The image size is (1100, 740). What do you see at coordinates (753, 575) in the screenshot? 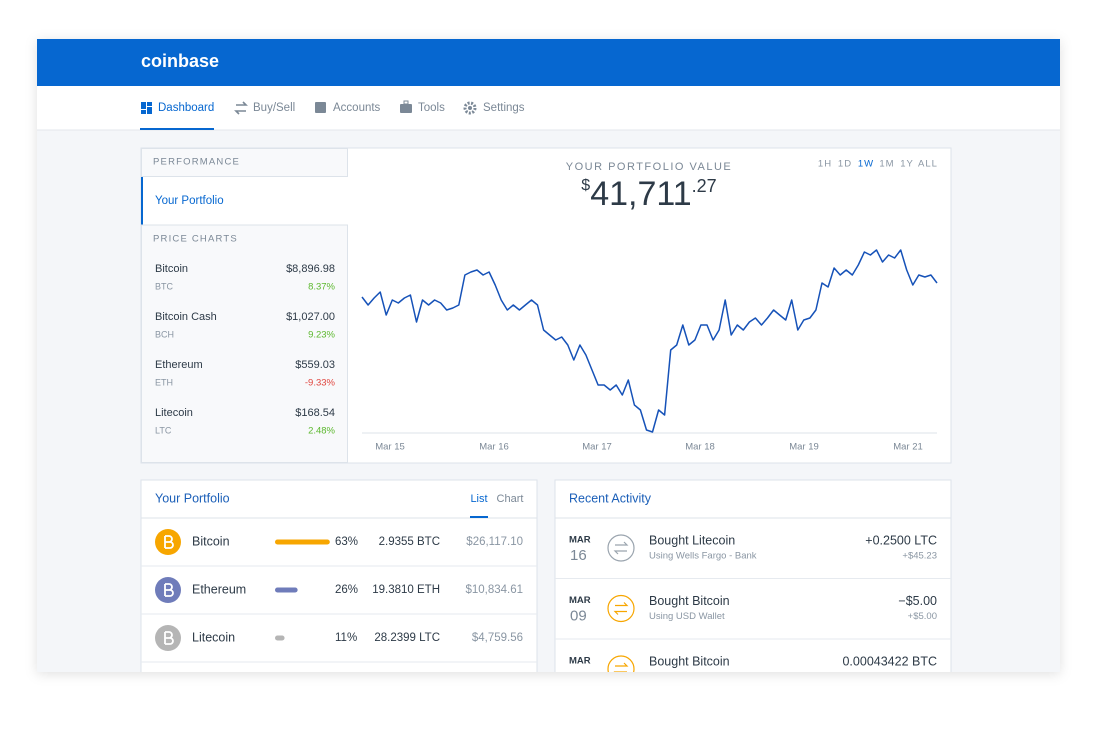
I see `activity-panel` at bounding box center [753, 575].